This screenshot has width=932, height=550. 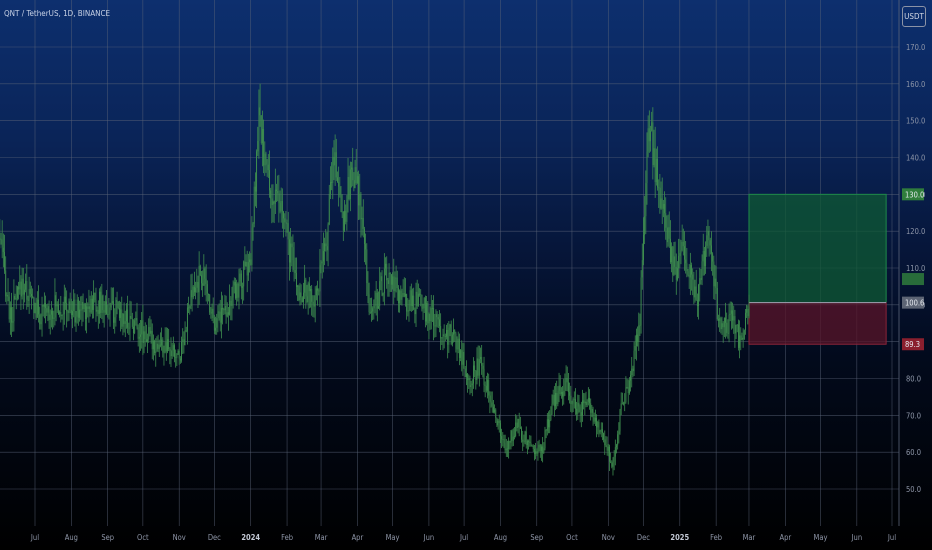 I want to click on currency-button: USDT, so click(x=914, y=16).